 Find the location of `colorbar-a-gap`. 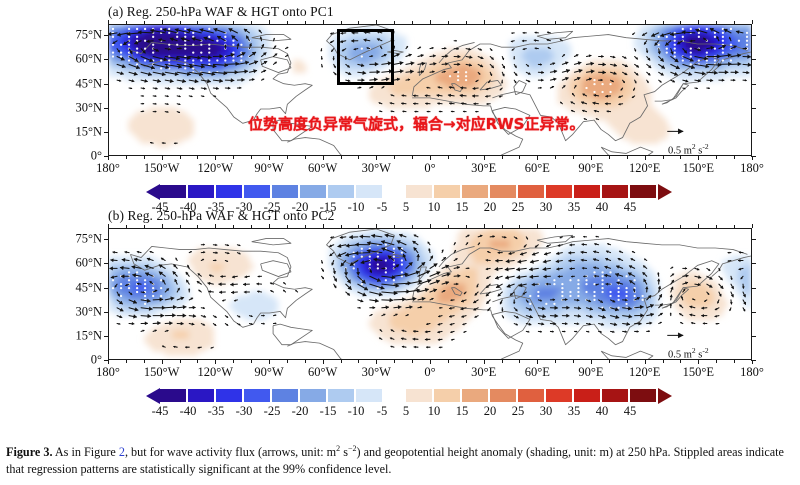

colorbar-a-gap is located at coordinates (395, 191).